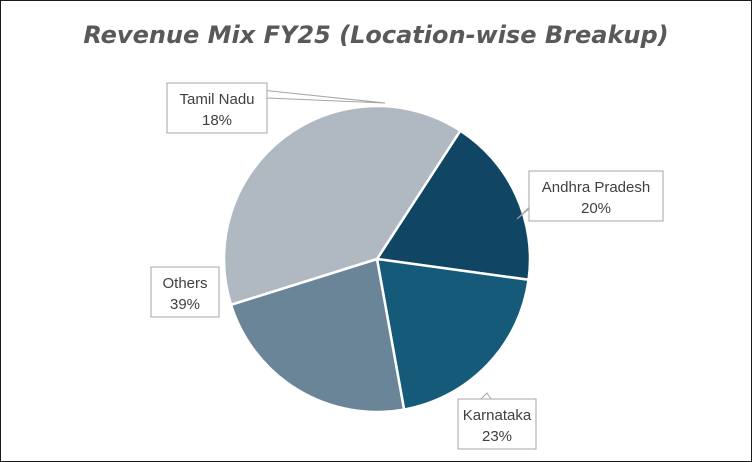 The height and width of the screenshot is (462, 752). Describe the element at coordinates (497, 415) in the screenshot. I see `data-label-category: Karnataka` at that location.